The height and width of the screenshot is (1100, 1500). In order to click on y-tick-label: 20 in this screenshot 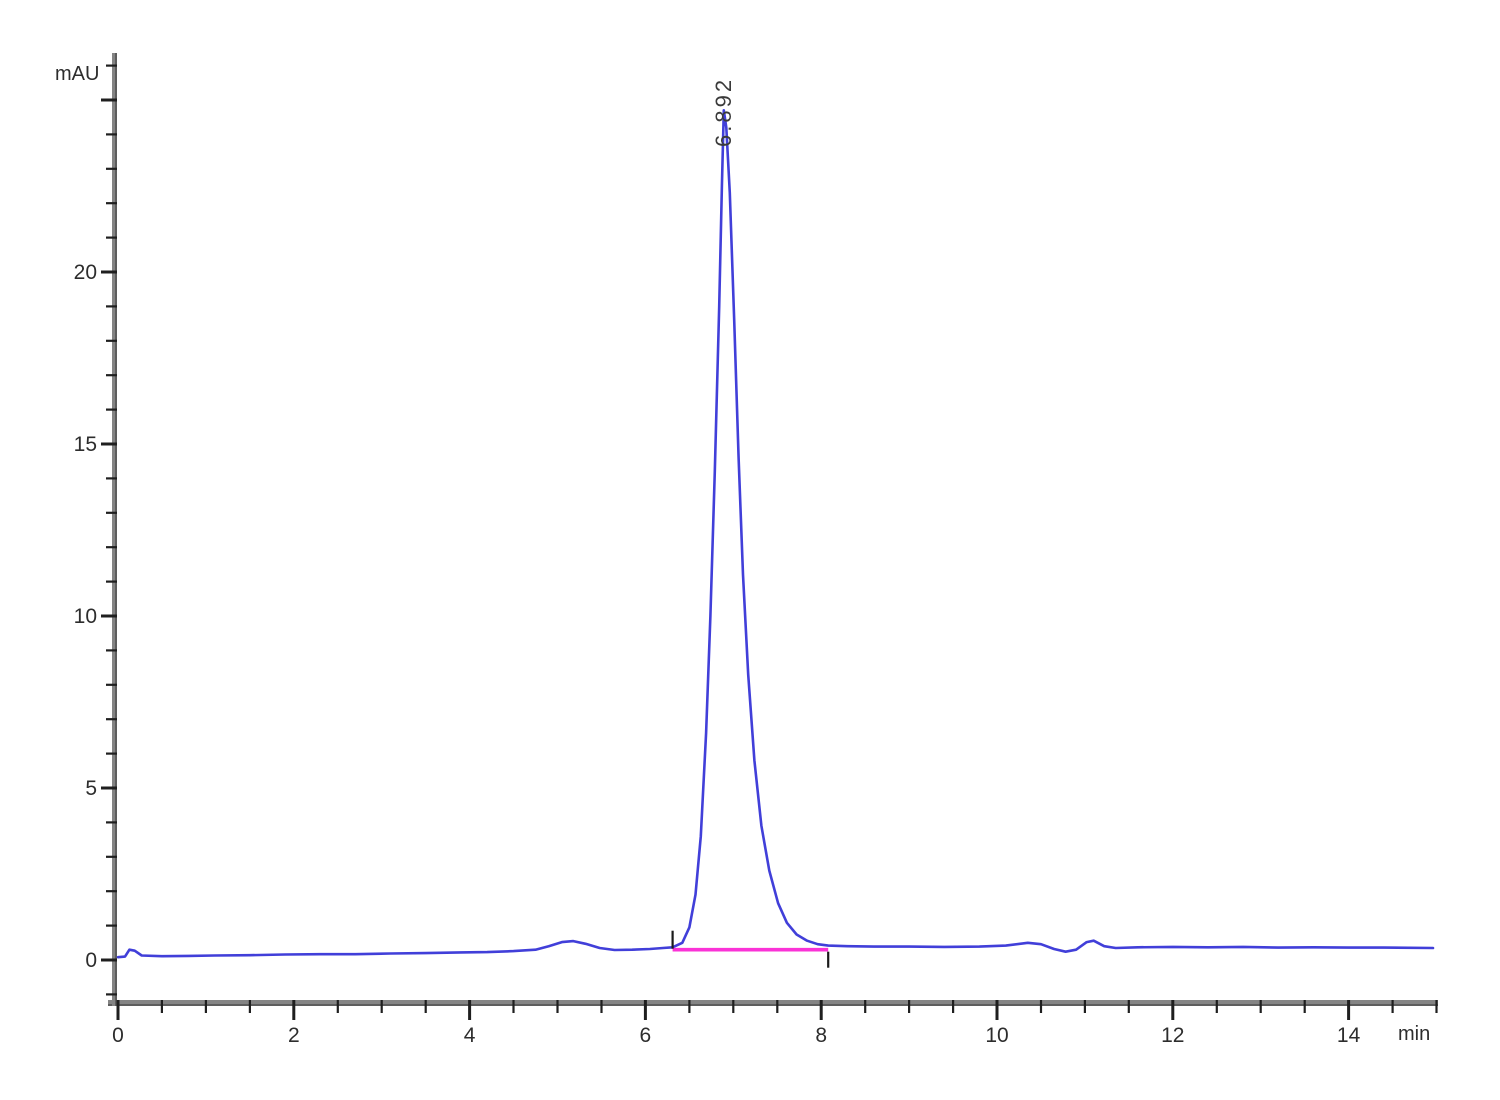, I will do `click(85, 272)`.